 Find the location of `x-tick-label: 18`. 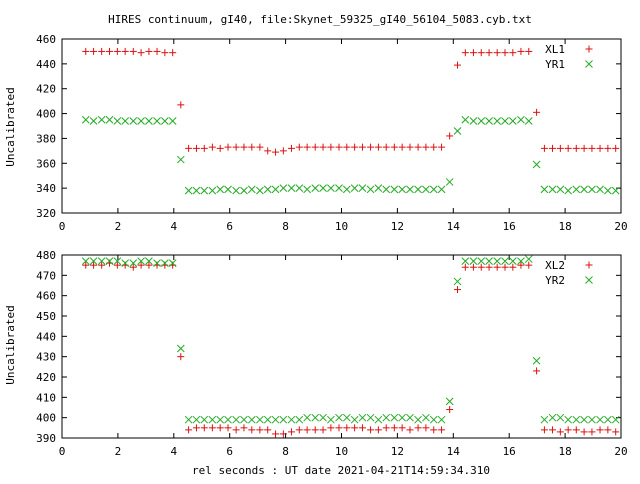

x-tick-label: 18 is located at coordinates (564, 451).